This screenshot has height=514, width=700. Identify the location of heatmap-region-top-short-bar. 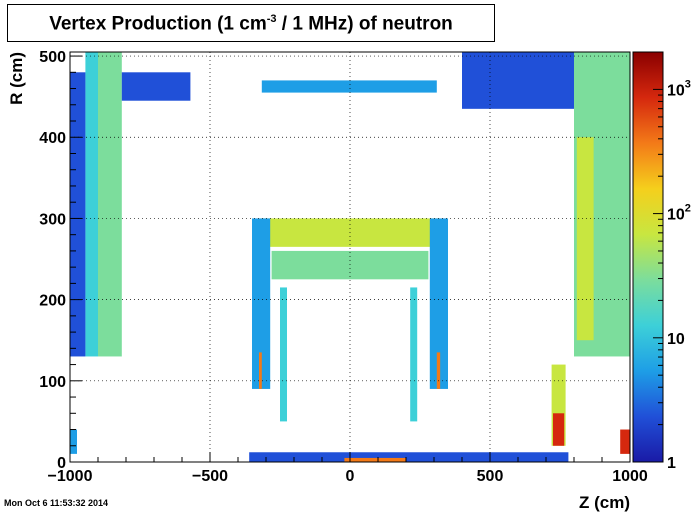
(349, 86).